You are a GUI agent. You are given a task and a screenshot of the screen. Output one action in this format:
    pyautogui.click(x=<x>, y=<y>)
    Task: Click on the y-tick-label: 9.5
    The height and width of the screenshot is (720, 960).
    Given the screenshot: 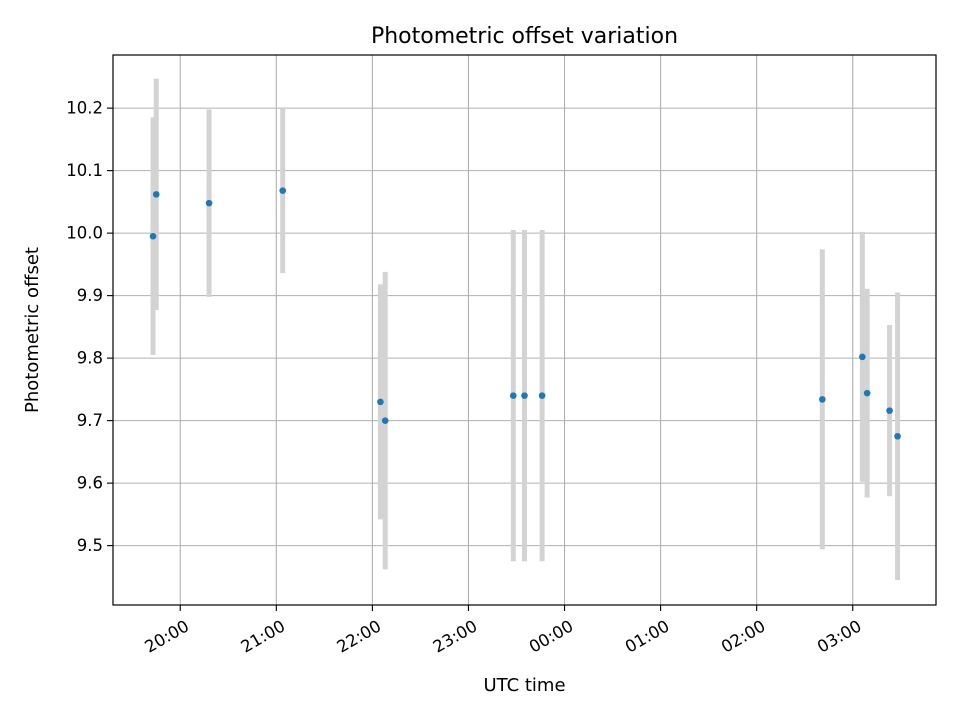 What is the action you would take?
    pyautogui.click(x=90, y=545)
    